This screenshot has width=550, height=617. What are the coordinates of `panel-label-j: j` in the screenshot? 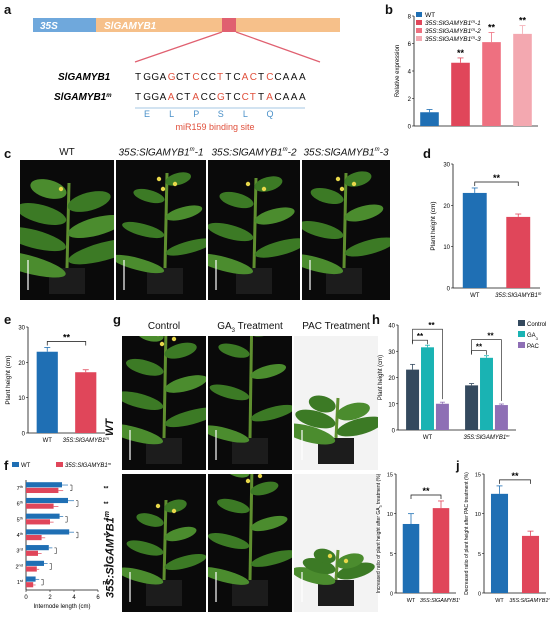 It's located at (458, 465).